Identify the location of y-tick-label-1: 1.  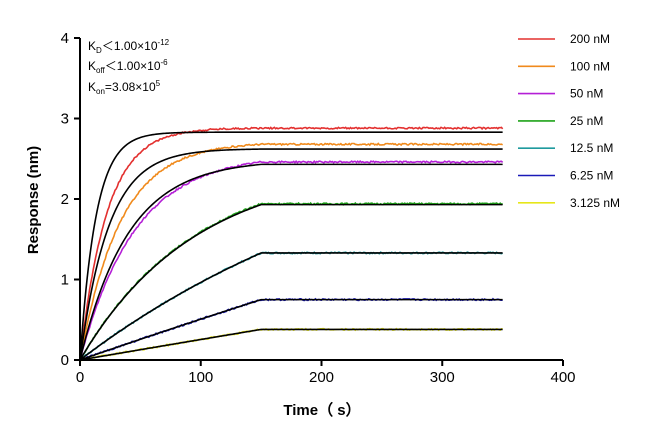
(65, 280).